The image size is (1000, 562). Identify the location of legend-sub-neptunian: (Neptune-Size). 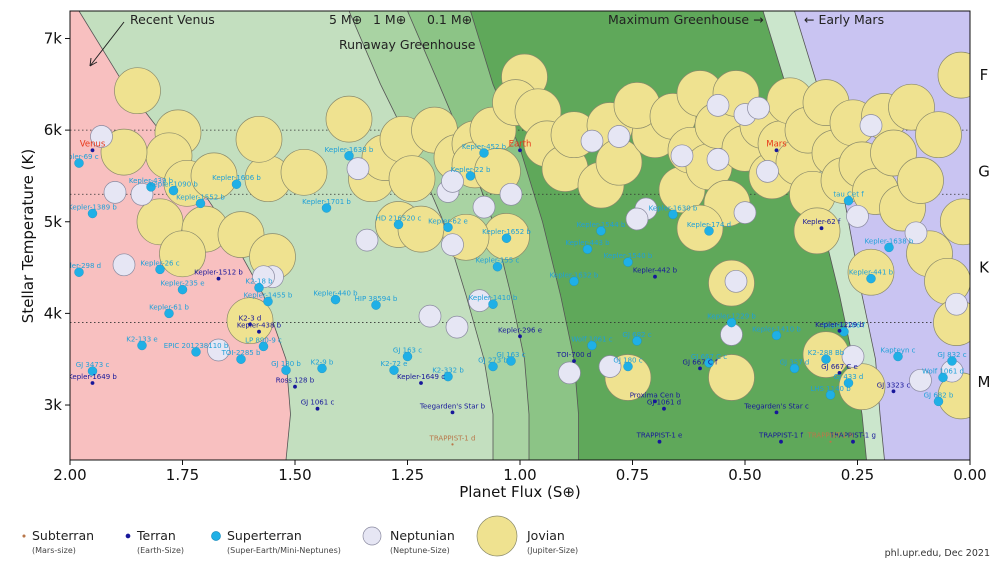
(420, 550).